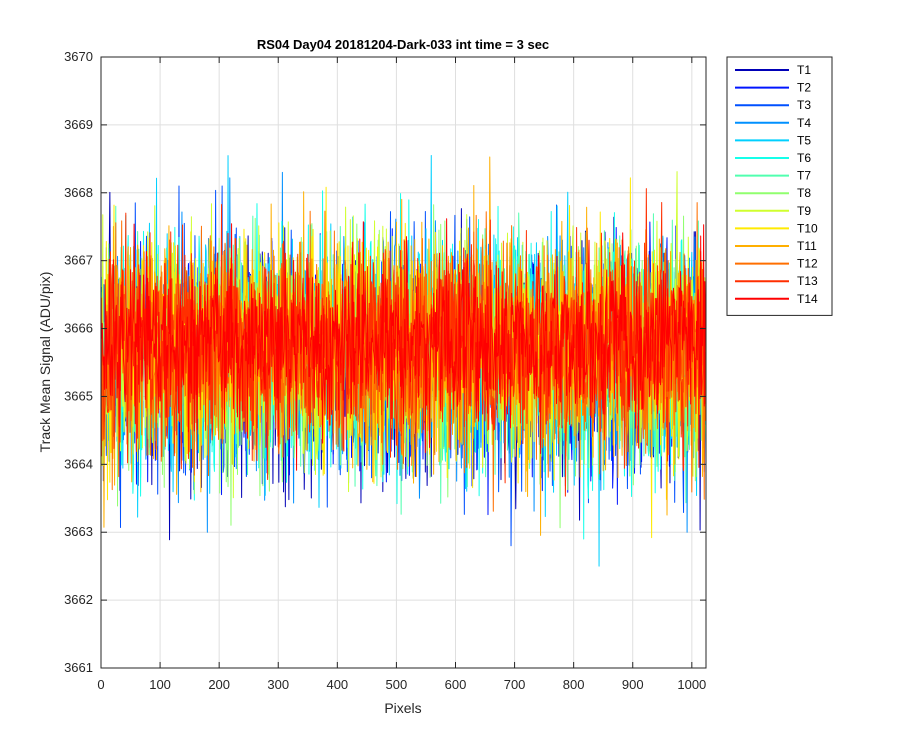  I want to click on x-tick-label: 200, so click(219, 684).